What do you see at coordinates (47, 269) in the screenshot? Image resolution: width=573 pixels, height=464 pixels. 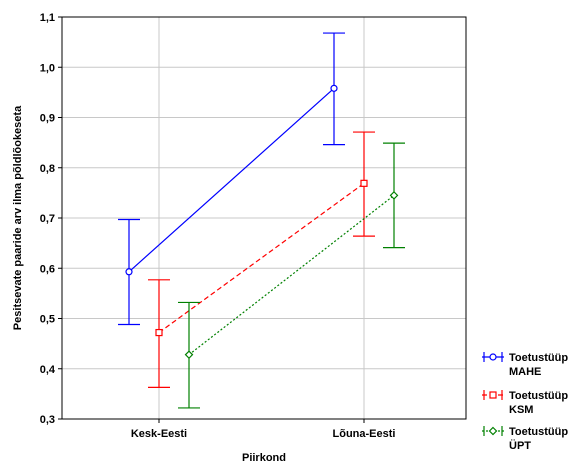 I see `y-tick-label: 0,6` at bounding box center [47, 269].